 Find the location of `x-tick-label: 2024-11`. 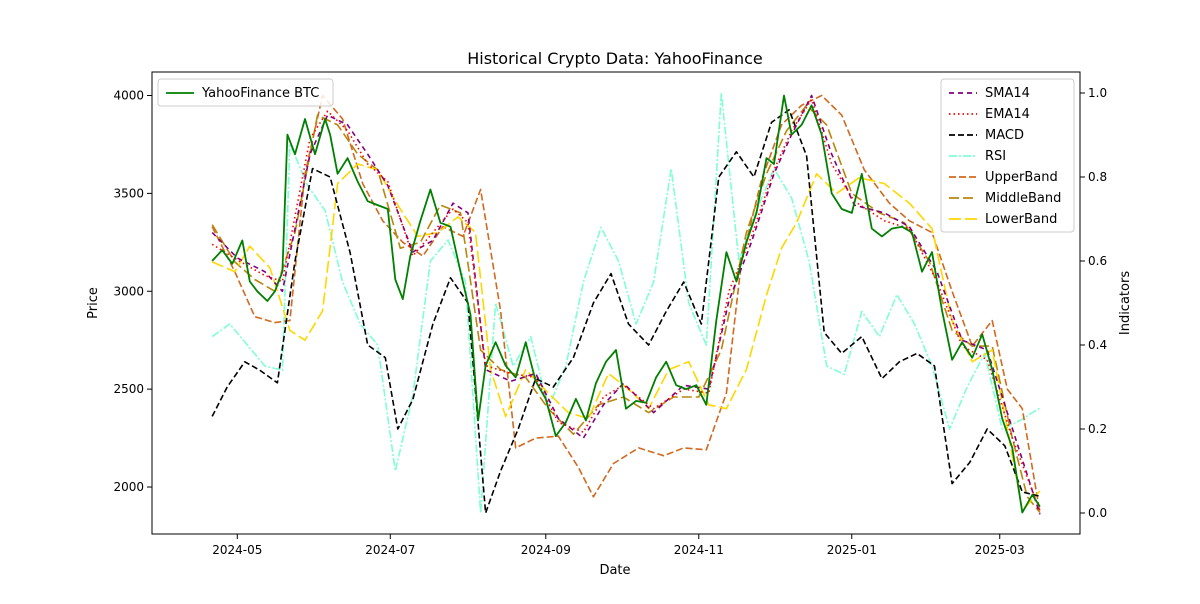

x-tick-label: 2024-11 is located at coordinates (699, 550).